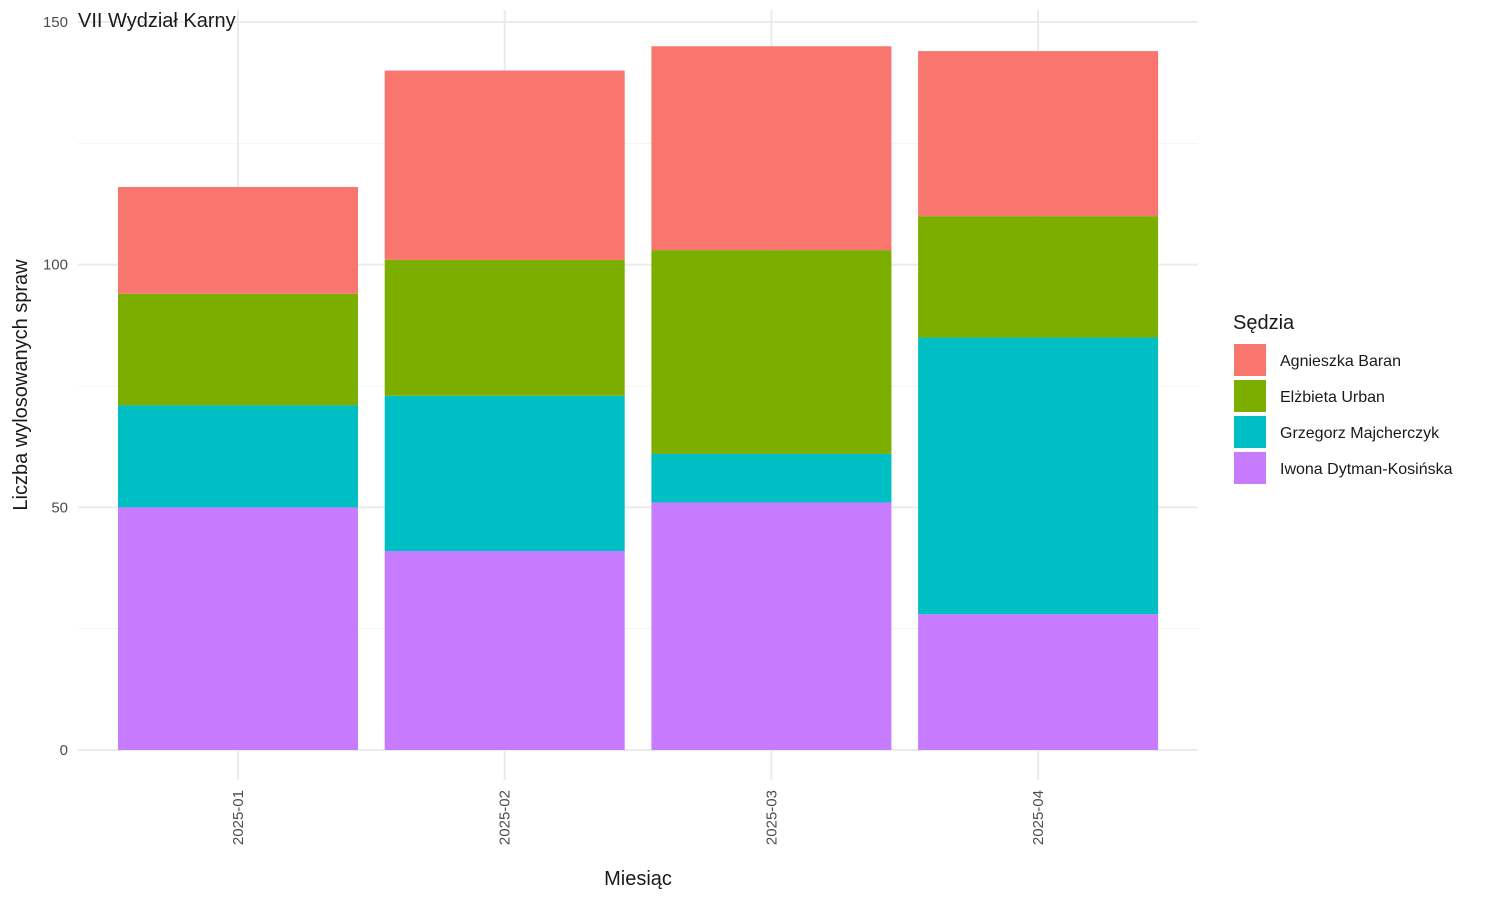 The height and width of the screenshot is (900, 1500). I want to click on y-axis-title: Liczba wylosowanych spraw, so click(21, 385).